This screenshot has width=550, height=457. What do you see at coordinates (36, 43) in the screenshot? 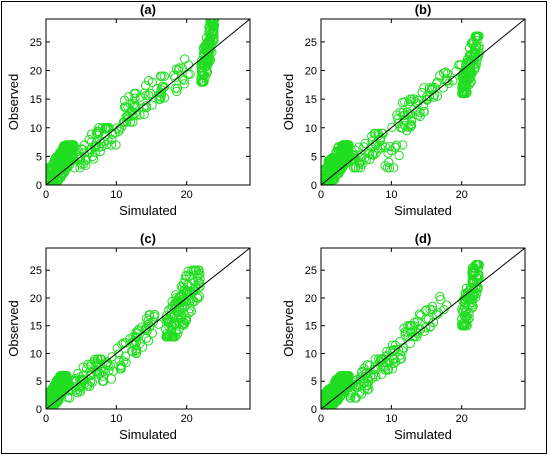
I see `y-tick-label: 25` at bounding box center [36, 43].